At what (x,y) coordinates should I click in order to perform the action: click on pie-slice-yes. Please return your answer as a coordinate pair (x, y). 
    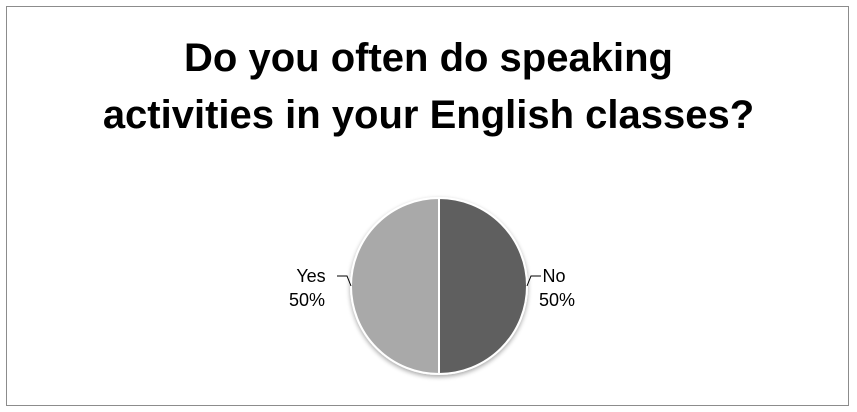
    Looking at the image, I should click on (395, 286).